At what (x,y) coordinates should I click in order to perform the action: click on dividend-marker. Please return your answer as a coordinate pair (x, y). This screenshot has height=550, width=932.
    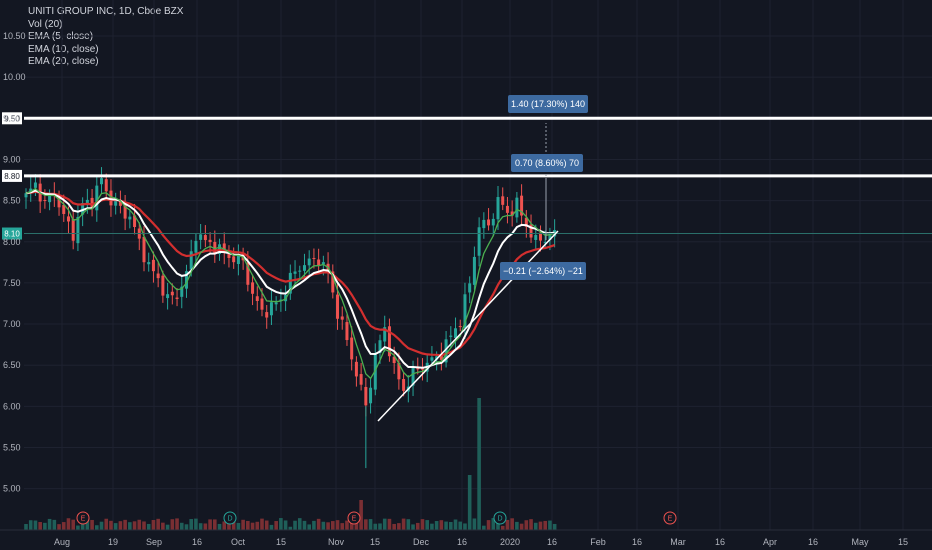
    Looking at the image, I should click on (500, 518).